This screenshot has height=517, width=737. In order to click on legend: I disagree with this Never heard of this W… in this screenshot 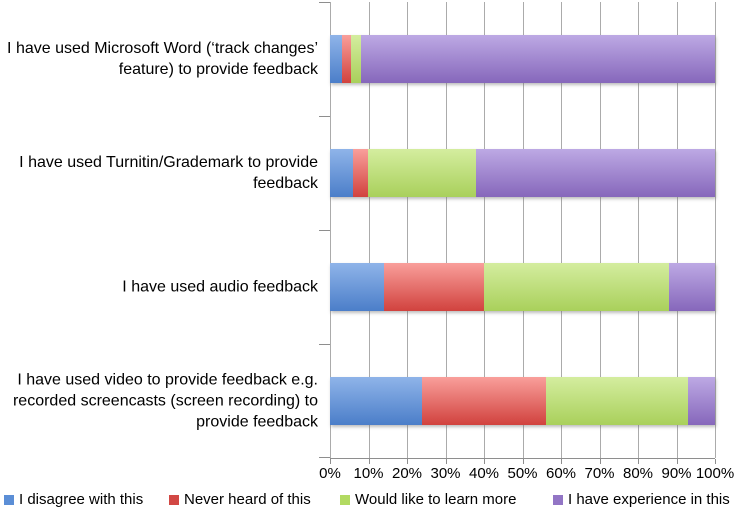, I will do `click(368, 501)`.